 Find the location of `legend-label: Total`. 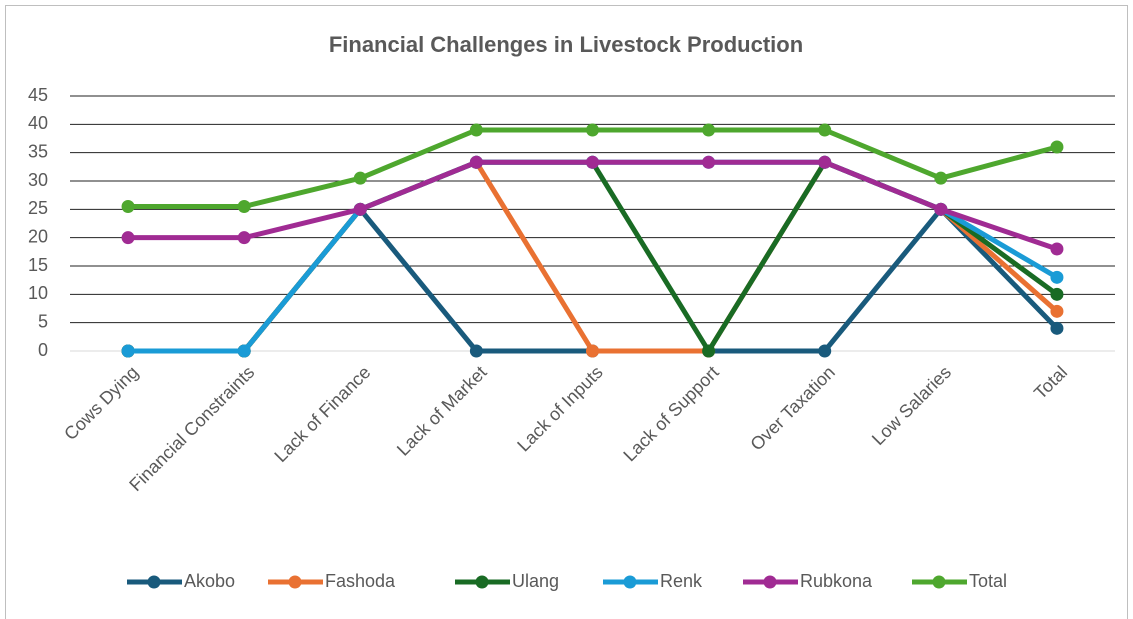

legend-label: Total is located at coordinates (988, 581).